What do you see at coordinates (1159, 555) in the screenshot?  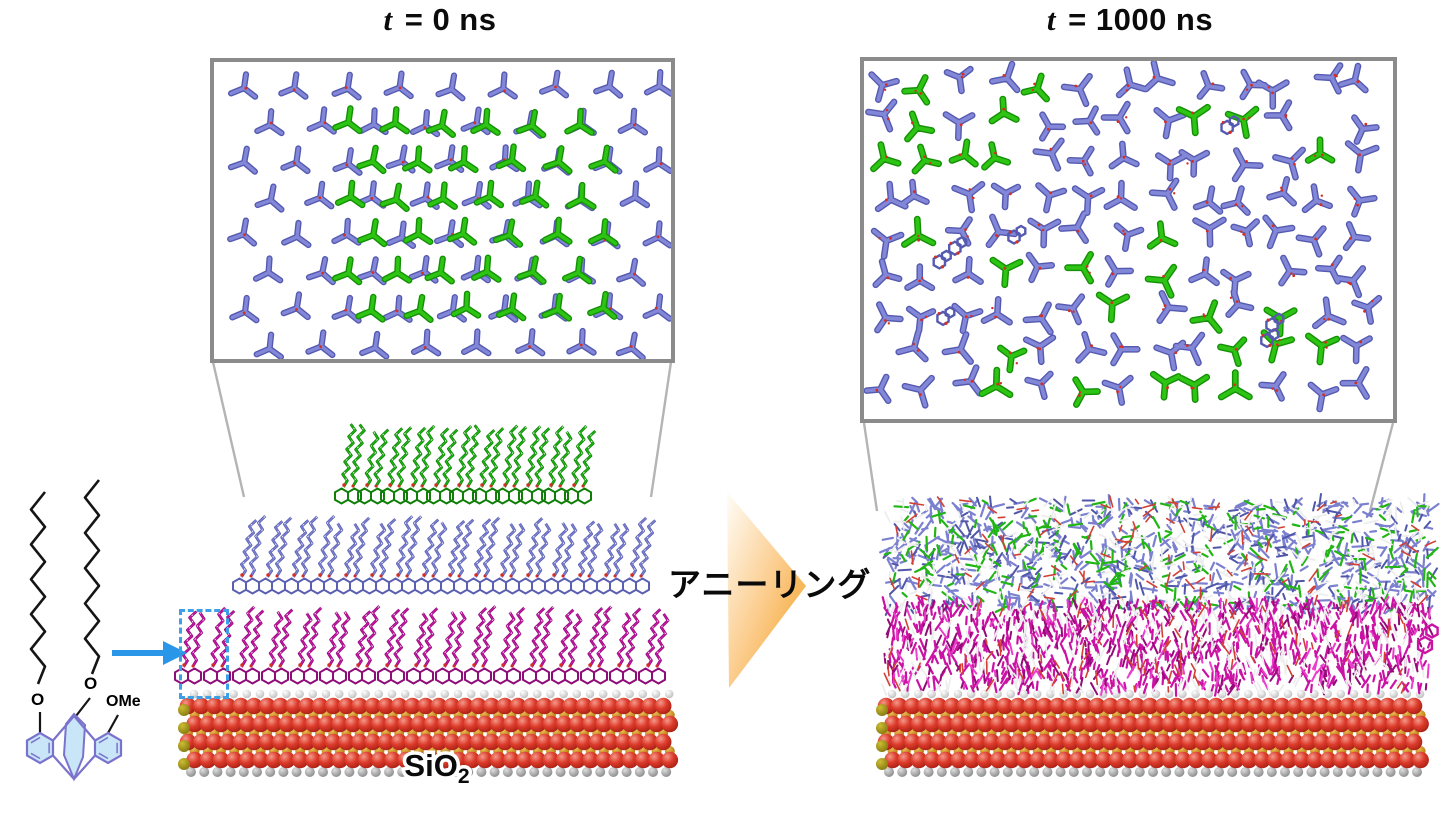 I see `film-mixed-purple-green` at bounding box center [1159, 555].